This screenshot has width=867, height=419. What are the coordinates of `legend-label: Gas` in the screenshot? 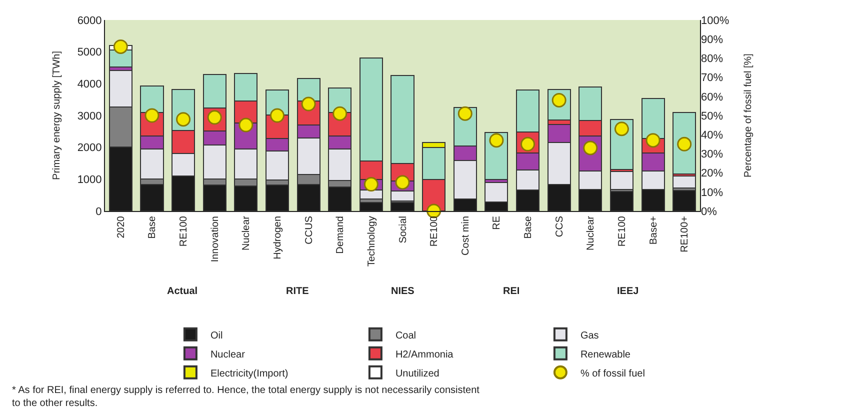 It's located at (589, 336).